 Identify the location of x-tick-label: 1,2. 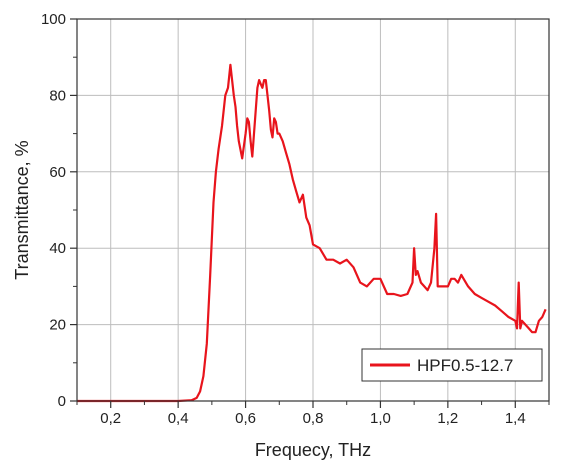
(447, 418).